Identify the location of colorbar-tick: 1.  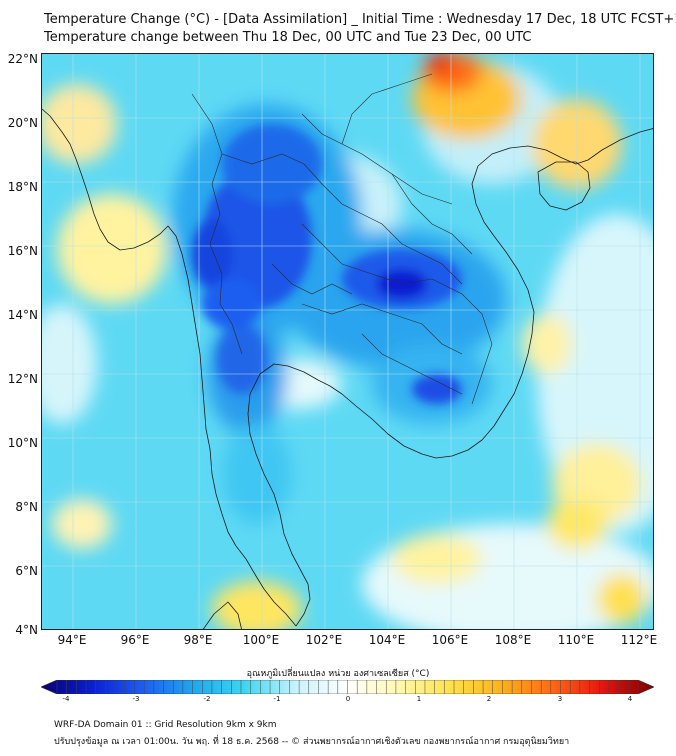
(419, 699).